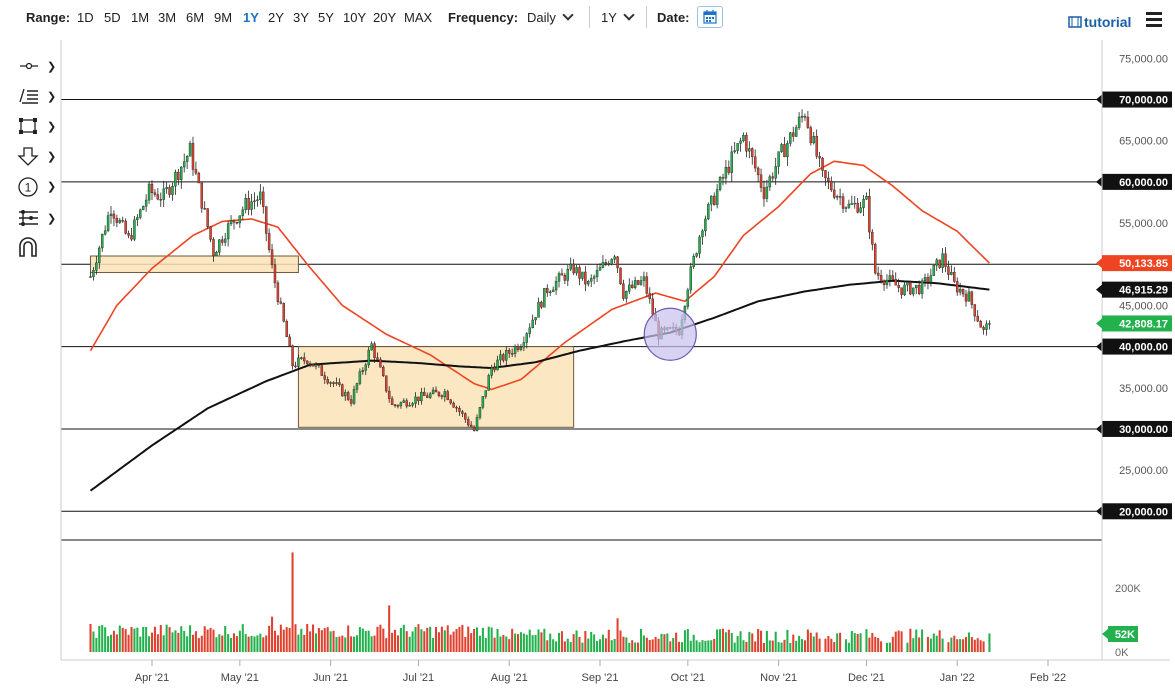 The width and height of the screenshot is (1175, 695). Describe the element at coordinates (251, 17) in the screenshot. I see `range-button-1y: 1Y` at that location.